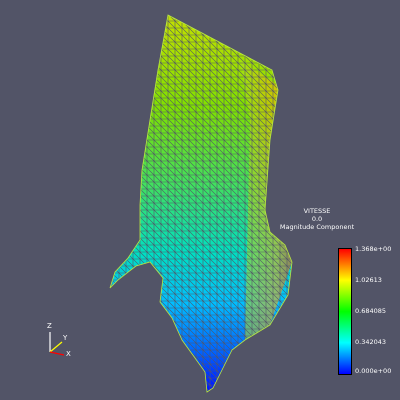 This screenshot has width=400, height=400. Describe the element at coordinates (371, 342) in the screenshot. I see `scalar-bar-tick-4: 0.342043` at that location.